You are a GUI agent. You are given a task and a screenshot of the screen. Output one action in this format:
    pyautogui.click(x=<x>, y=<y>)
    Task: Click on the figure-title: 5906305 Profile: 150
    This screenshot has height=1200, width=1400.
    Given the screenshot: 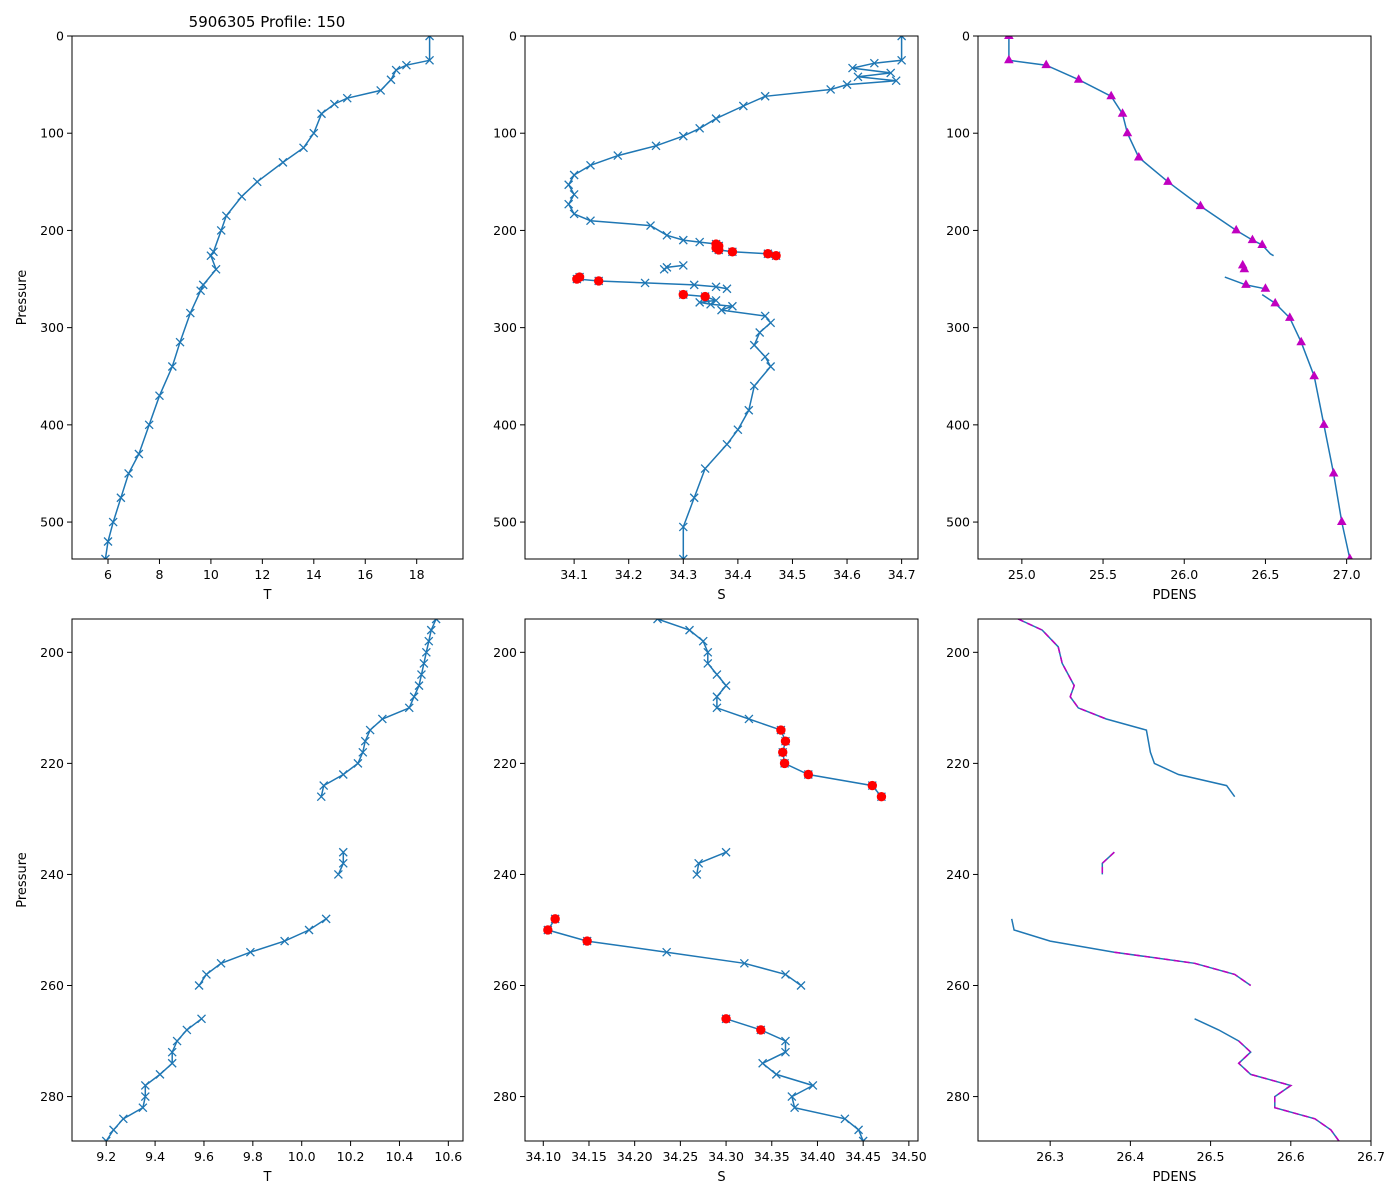 What is the action you would take?
    pyautogui.click(x=267, y=22)
    